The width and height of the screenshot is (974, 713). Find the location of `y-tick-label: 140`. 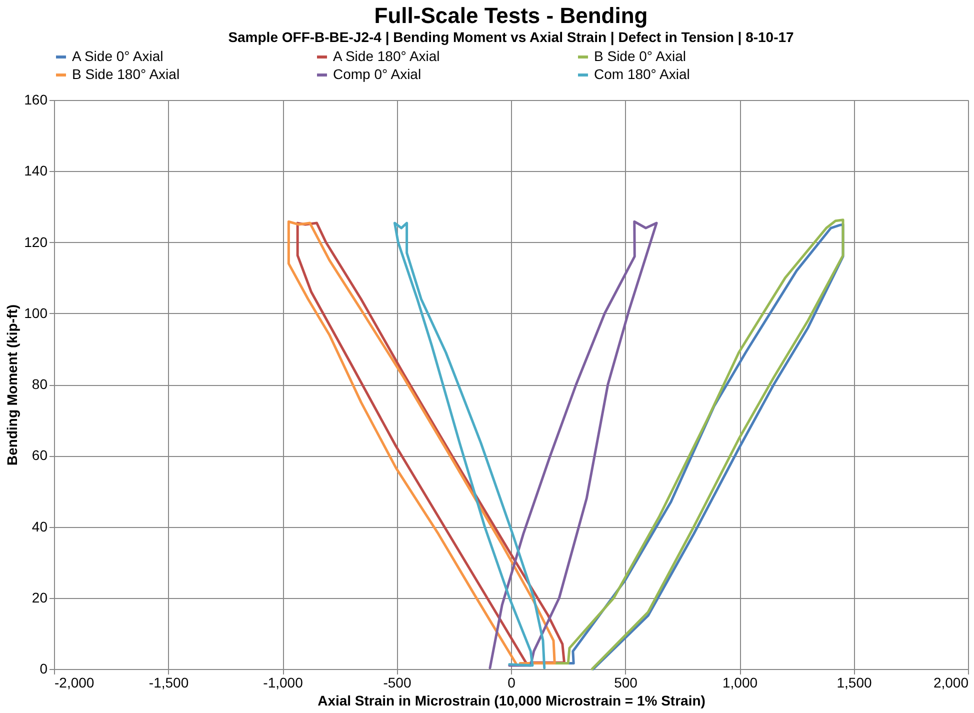

y-tick-label: 140 is located at coordinates (36, 170).